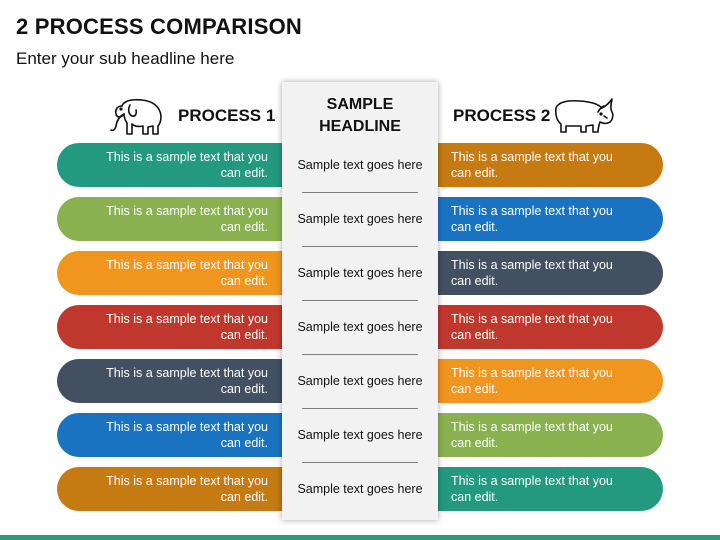 This screenshot has height=540, width=720. I want to click on right-pill-3: This is a sample text that you can edit., so click(543, 273).